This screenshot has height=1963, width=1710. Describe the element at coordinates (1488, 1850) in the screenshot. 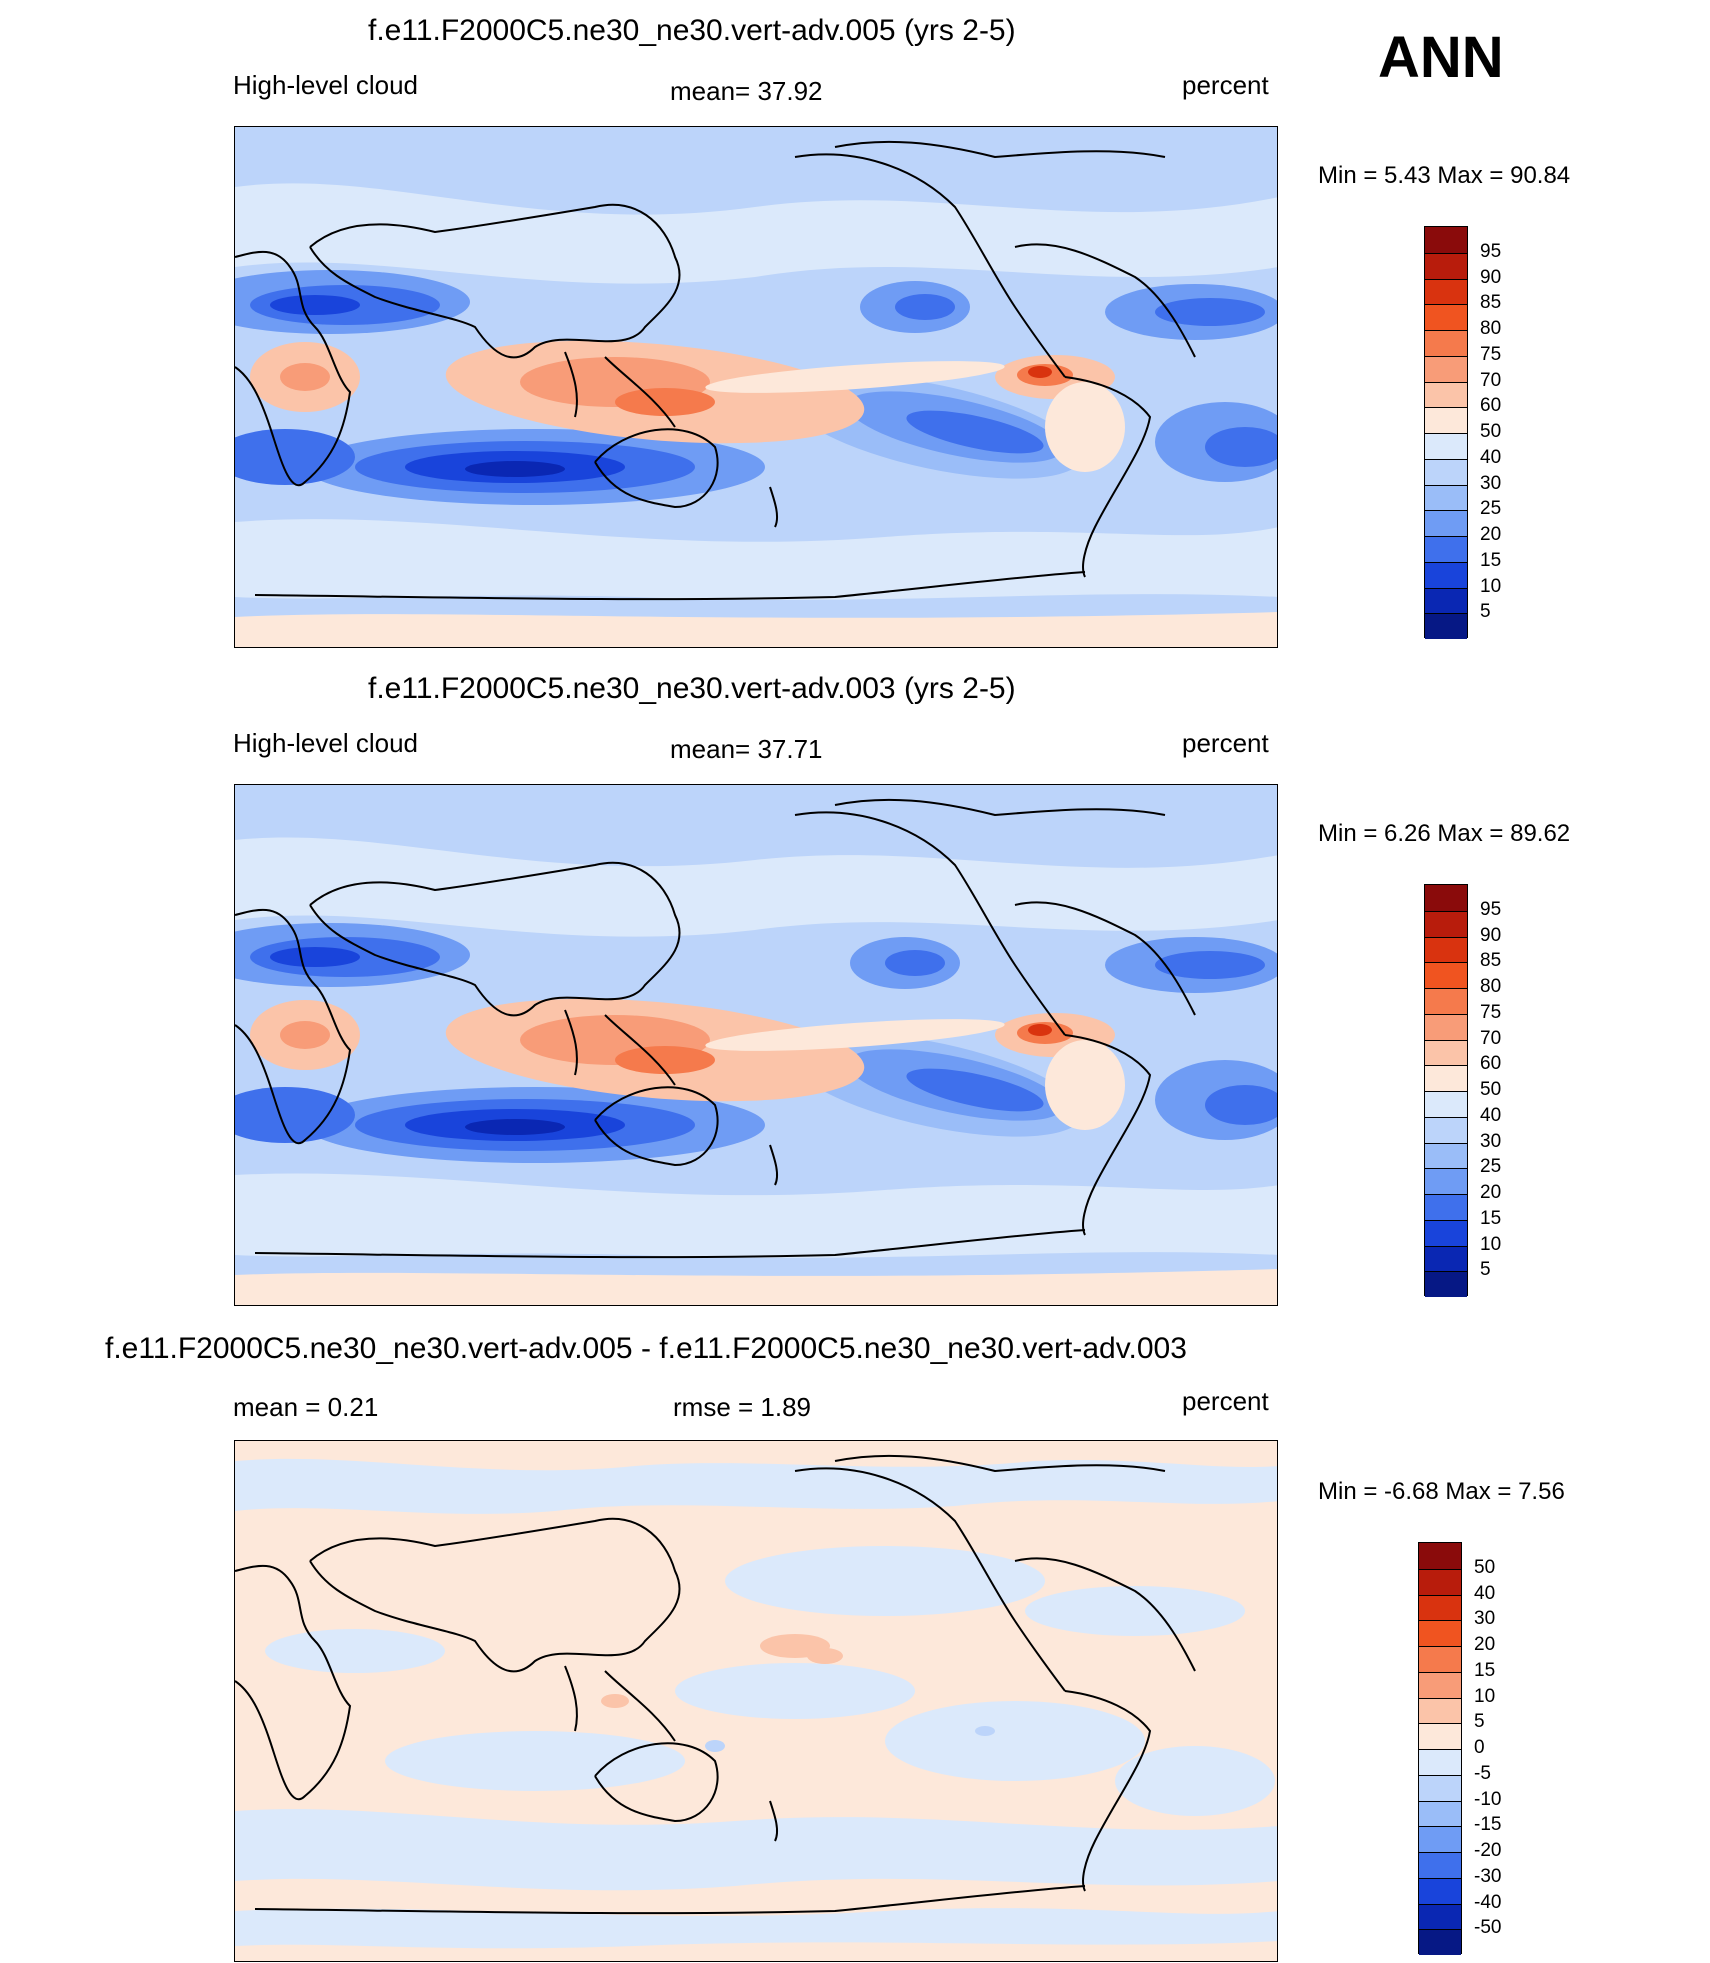

I see `colorbar-tick-label: -20` at that location.